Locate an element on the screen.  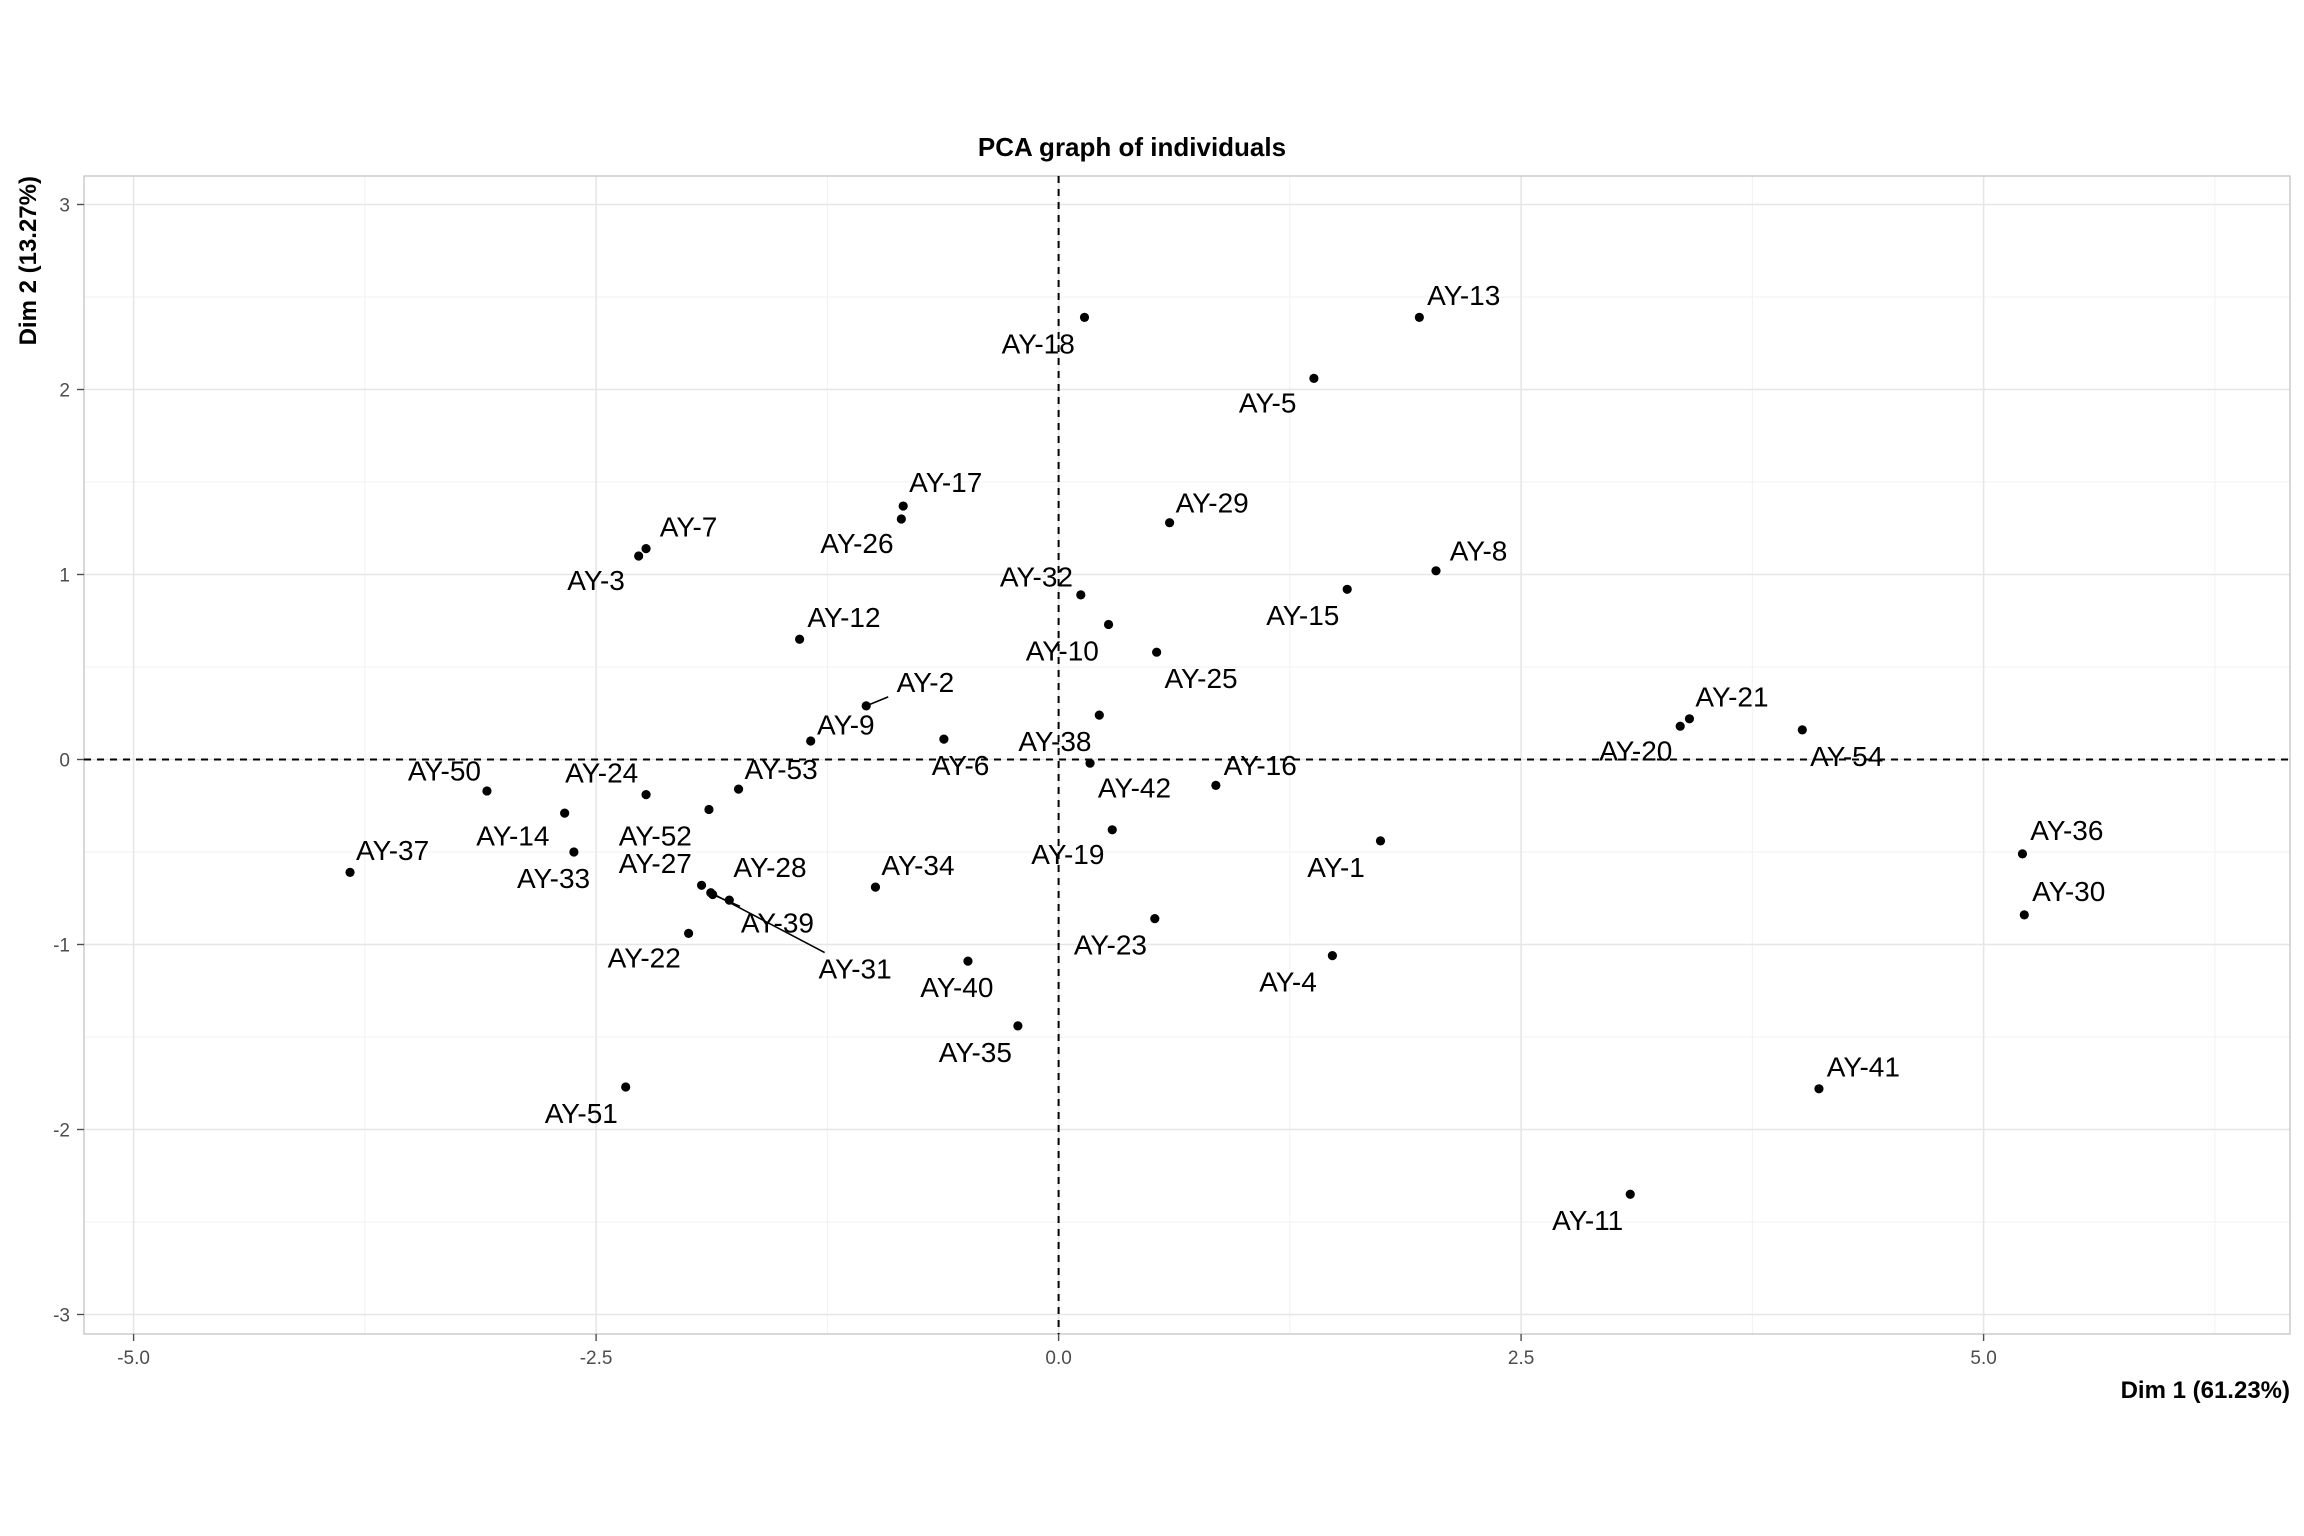
label-ay-40: AY-40 is located at coordinates (956, 987).